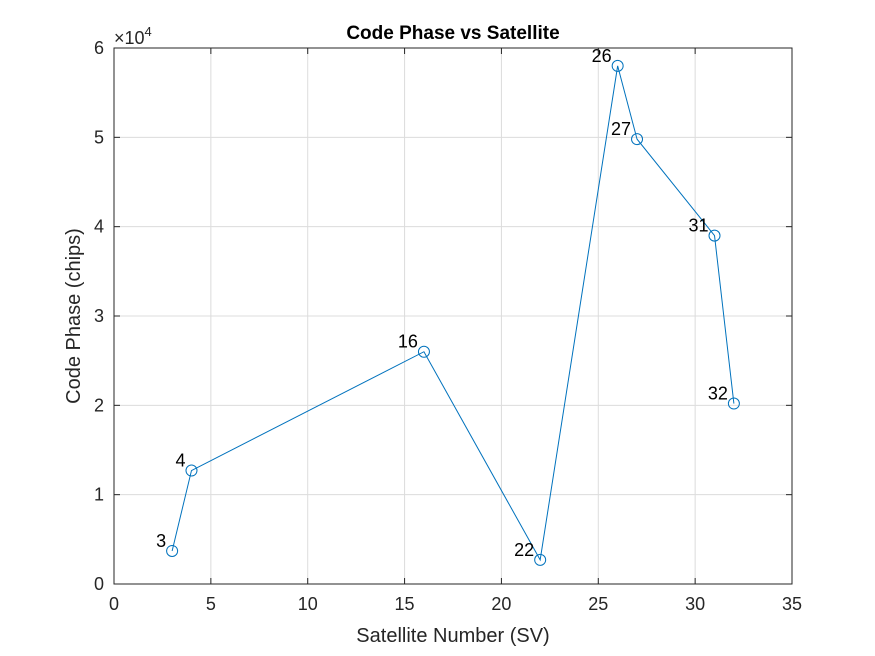 The height and width of the screenshot is (656, 875). I want to click on y-axis-exponent-power: 4, so click(148, 31).